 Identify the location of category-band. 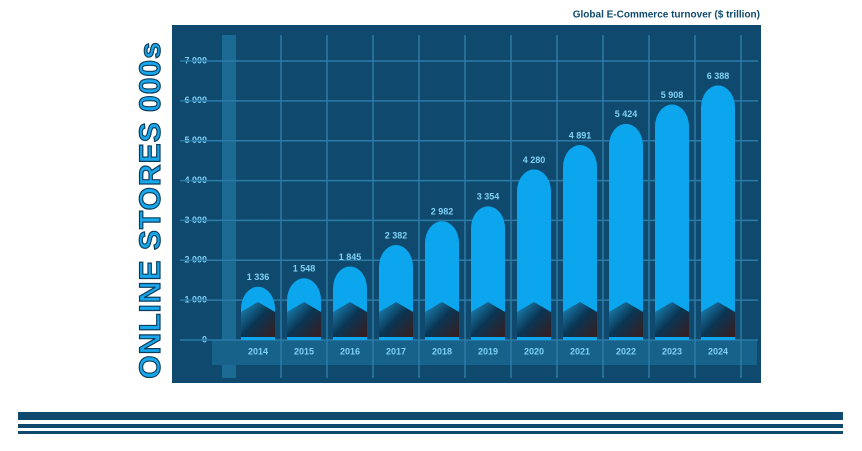
(484, 352).